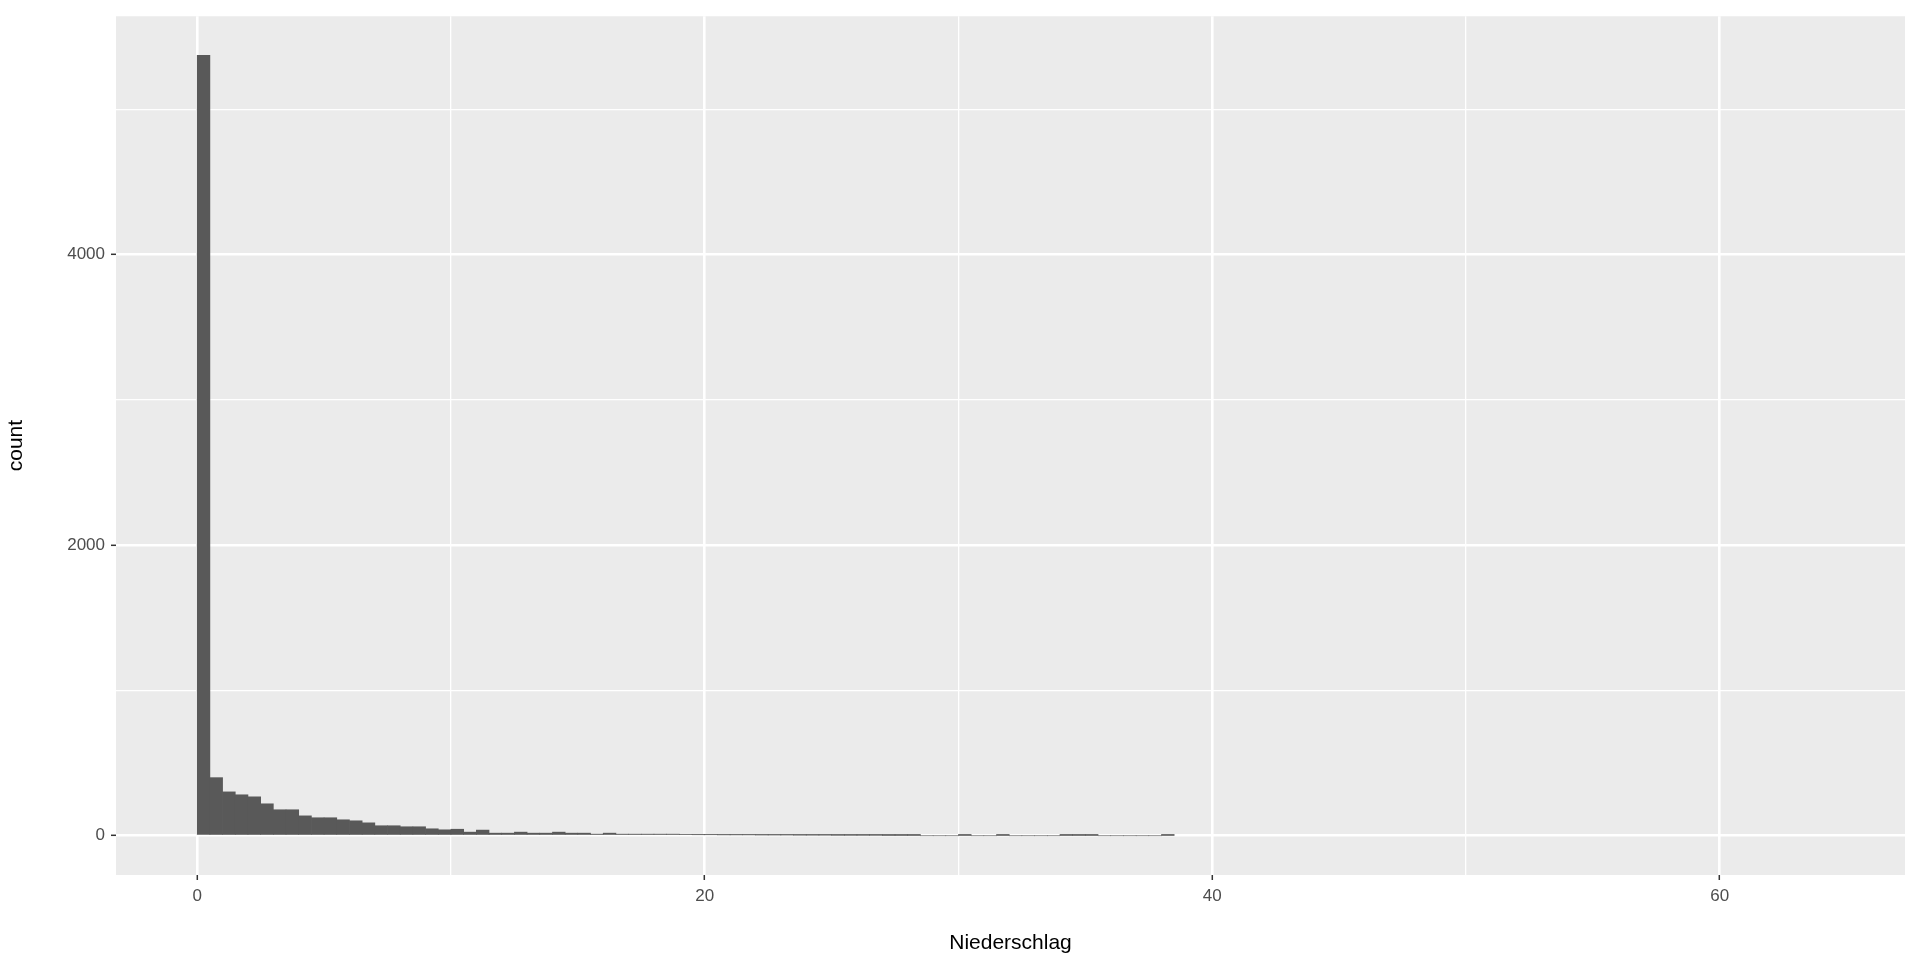  What do you see at coordinates (86, 544) in the screenshot?
I see `y-tick-label: 2000` at bounding box center [86, 544].